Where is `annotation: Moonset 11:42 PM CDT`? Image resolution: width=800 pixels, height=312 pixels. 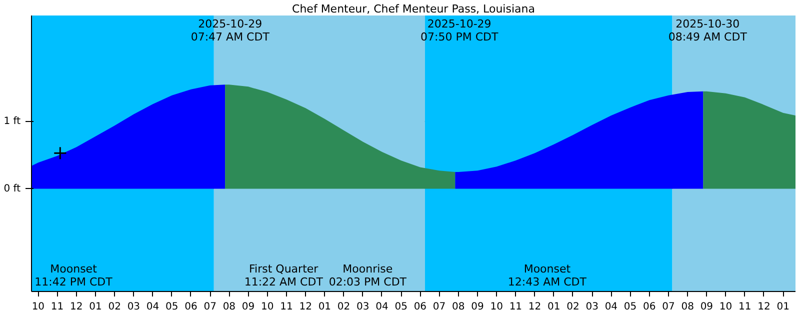
annotation: Moonset 11:42 PM CDT is located at coordinates (73, 275).